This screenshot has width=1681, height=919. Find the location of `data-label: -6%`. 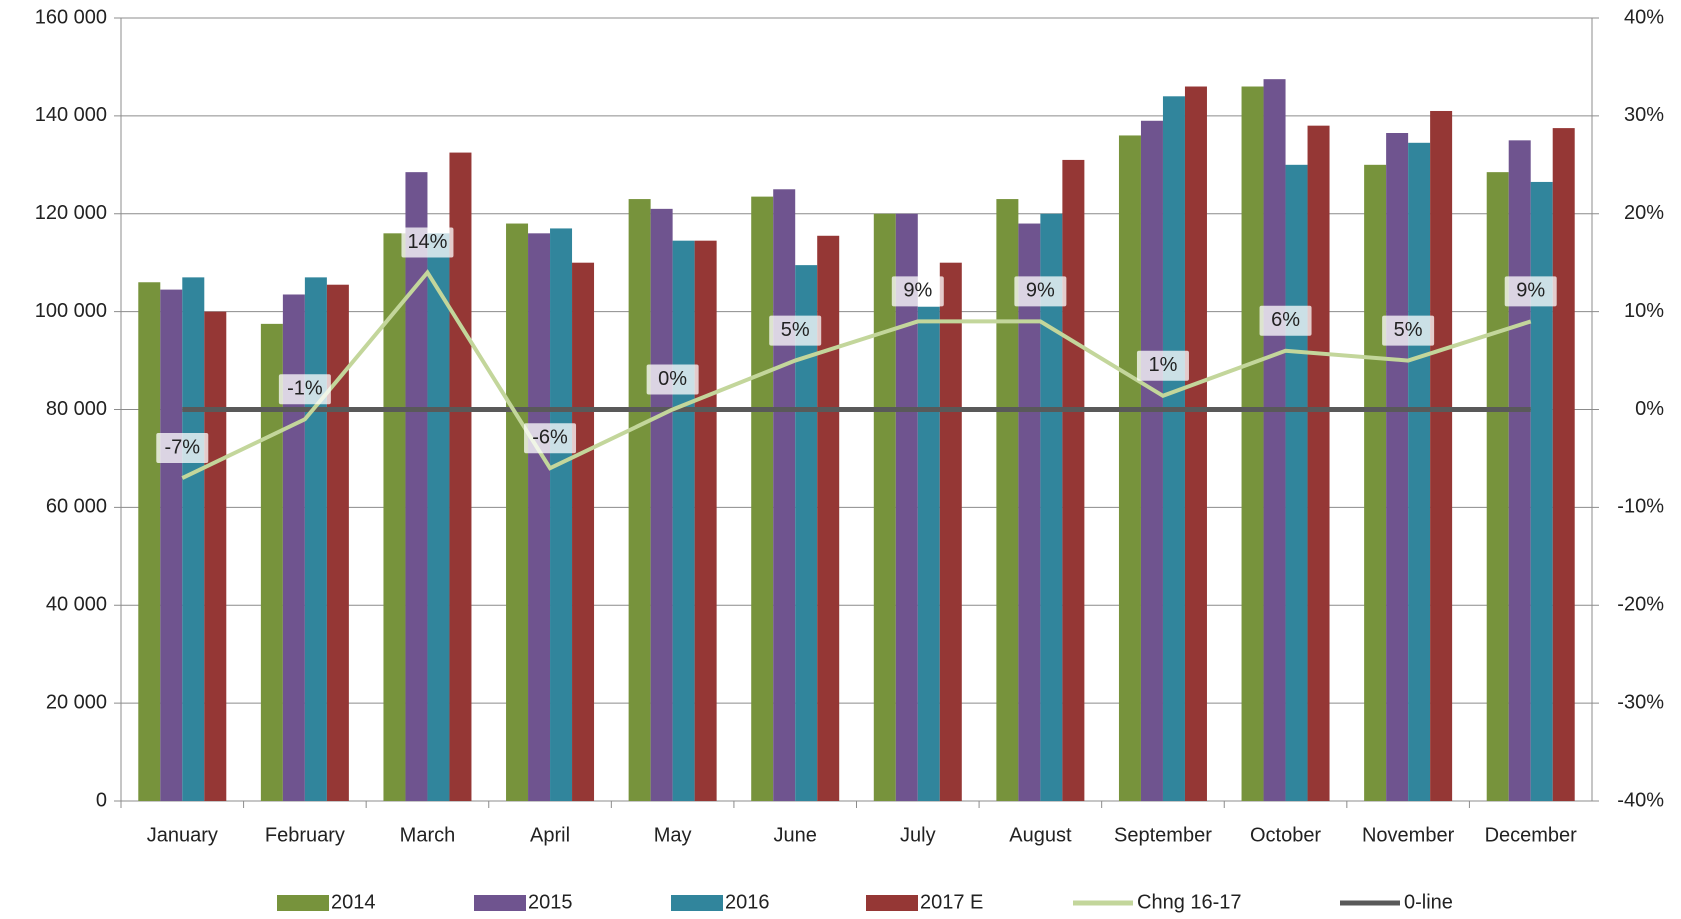

data-label: -6% is located at coordinates (550, 438).